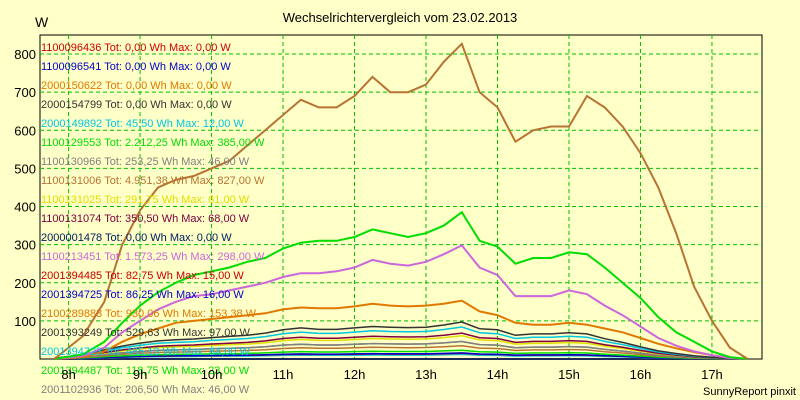 This screenshot has width=800, height=400. What do you see at coordinates (400, 17) in the screenshot?
I see `chart-title: Wechselrichtervergleich vom 23.02.2013` at bounding box center [400, 17].